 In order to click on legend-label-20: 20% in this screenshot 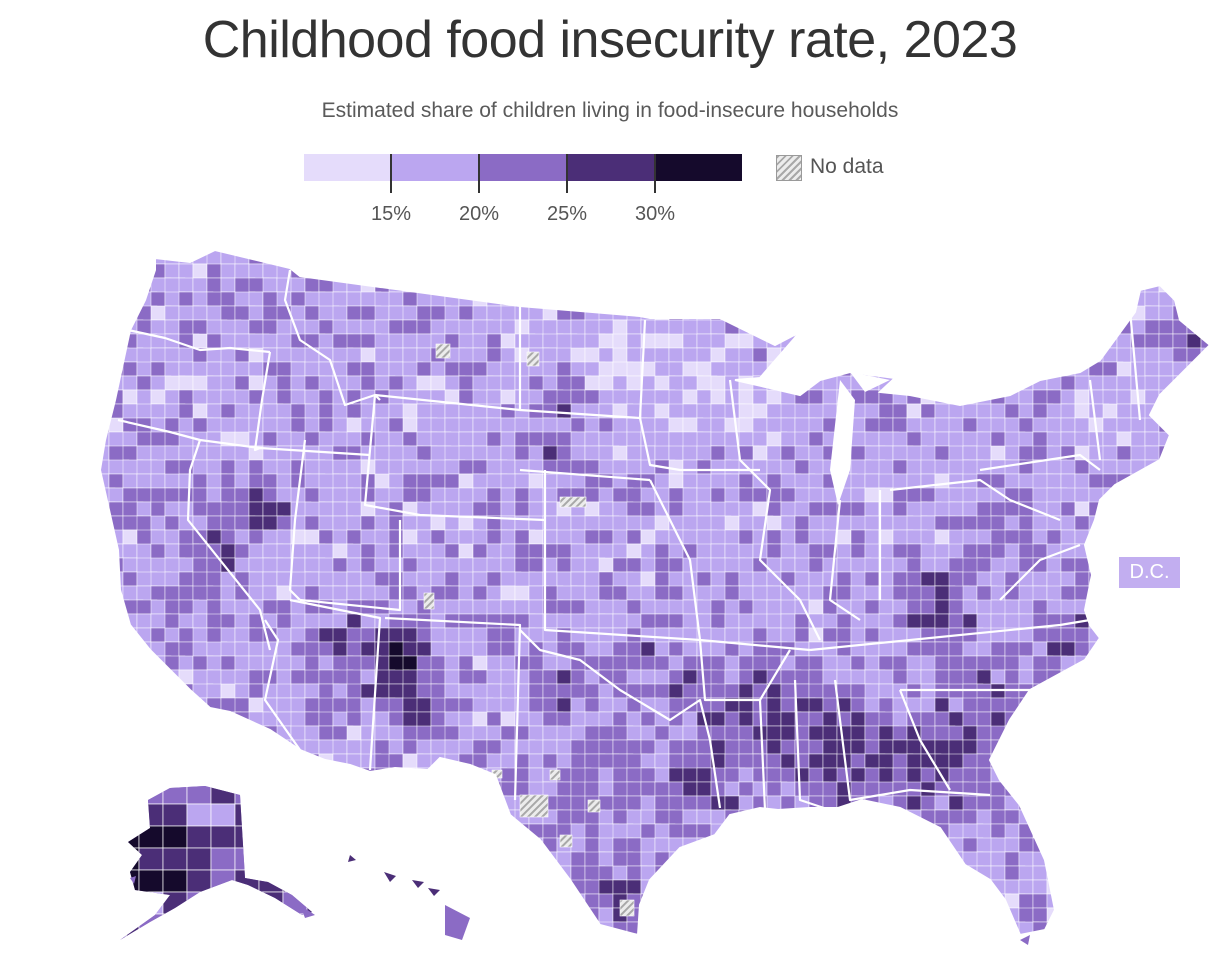, I will do `click(479, 214)`.